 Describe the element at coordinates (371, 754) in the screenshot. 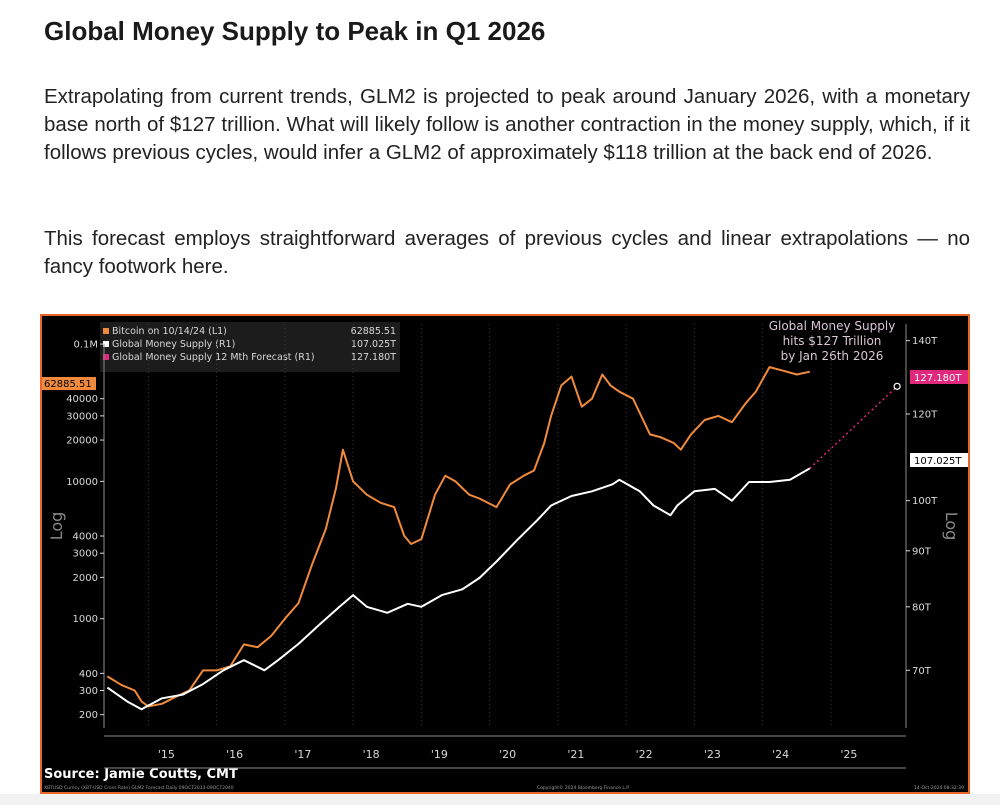

I see `x-tick-label: '18` at that location.